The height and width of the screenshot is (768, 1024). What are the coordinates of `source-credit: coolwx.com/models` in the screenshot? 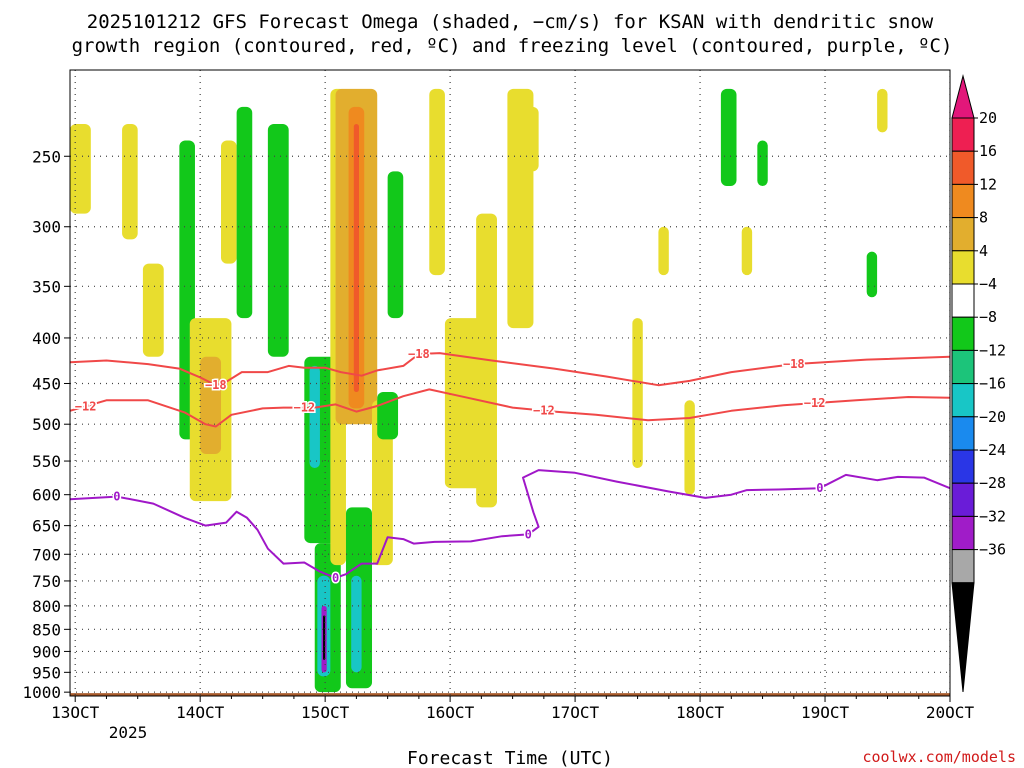 It's located at (939, 757).